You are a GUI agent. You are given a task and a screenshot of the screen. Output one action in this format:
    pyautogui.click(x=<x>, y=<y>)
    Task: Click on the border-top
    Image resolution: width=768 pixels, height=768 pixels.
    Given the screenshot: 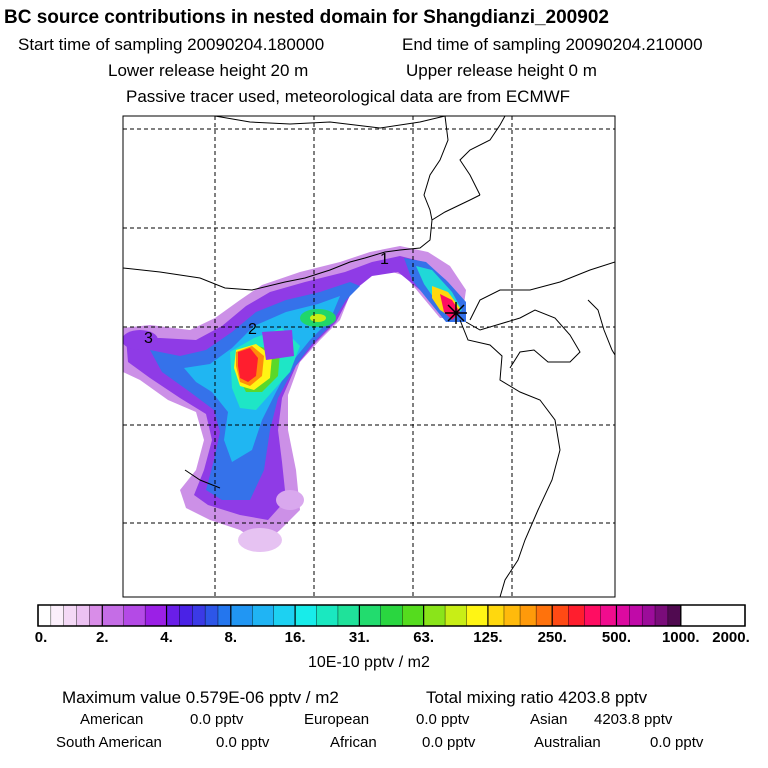 What is the action you would take?
    pyautogui.click(x=330, y=122)
    